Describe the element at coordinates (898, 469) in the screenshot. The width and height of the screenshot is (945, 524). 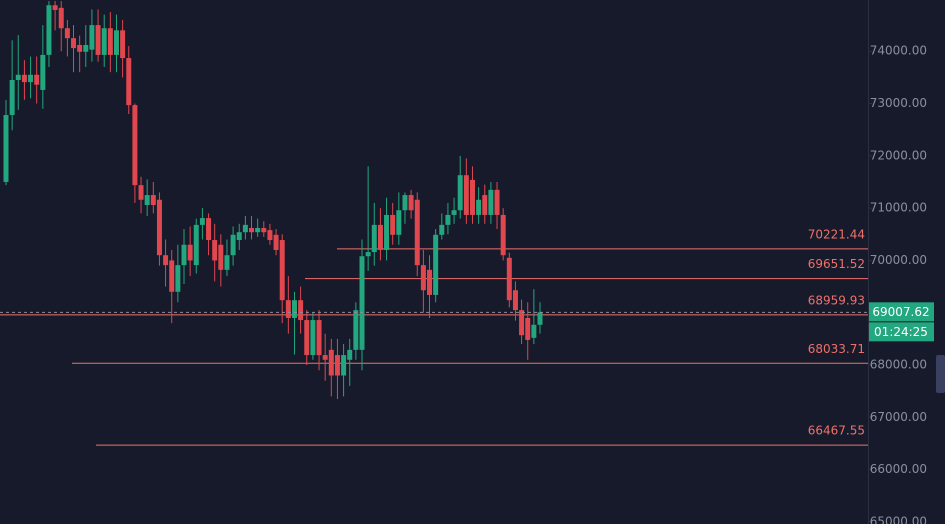
I see `y-tick-label: 66000.00` at that location.